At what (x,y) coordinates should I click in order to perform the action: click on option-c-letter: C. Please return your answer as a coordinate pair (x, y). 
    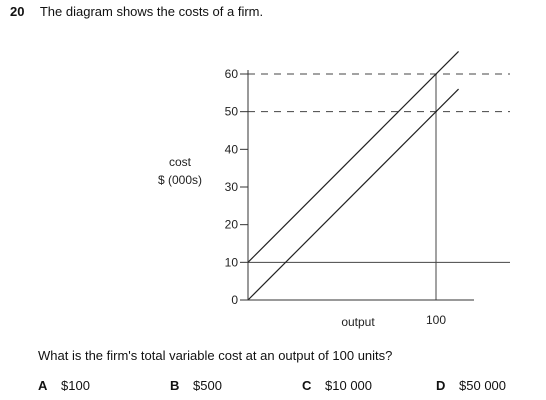
    Looking at the image, I should click on (307, 385).